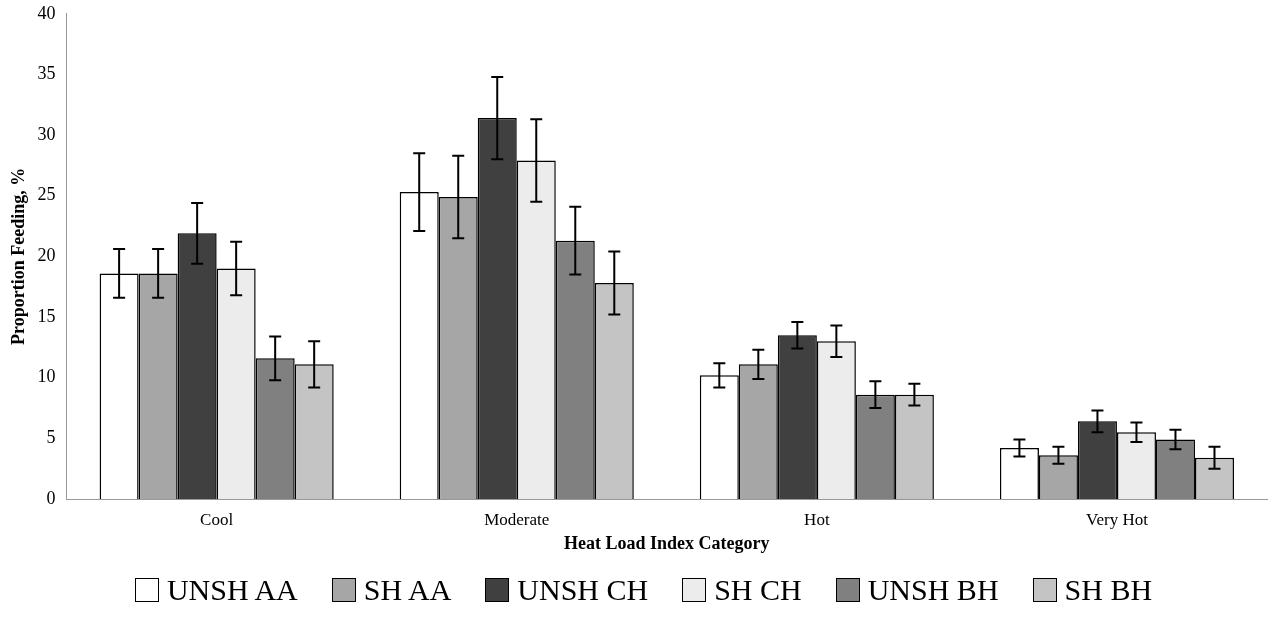  What do you see at coordinates (817, 519) in the screenshot?
I see `x-tick-label: Hot` at bounding box center [817, 519].